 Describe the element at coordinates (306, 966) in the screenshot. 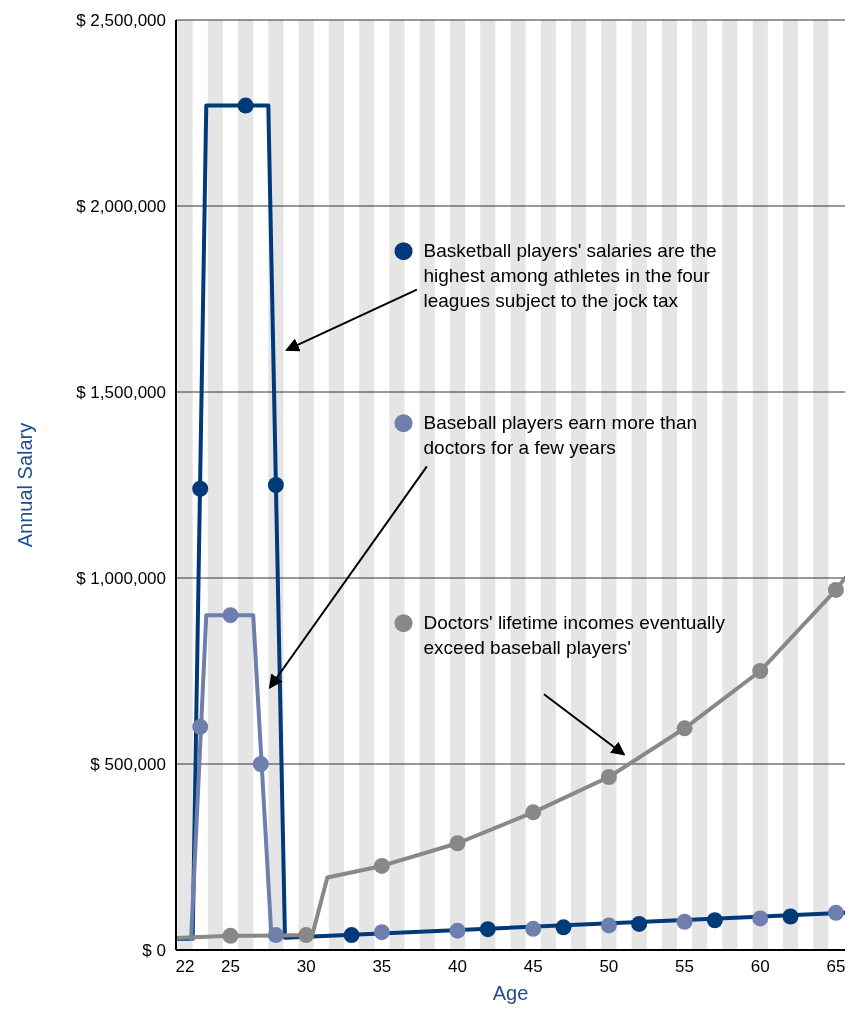

I see `x-tick-label: 30` at that location.